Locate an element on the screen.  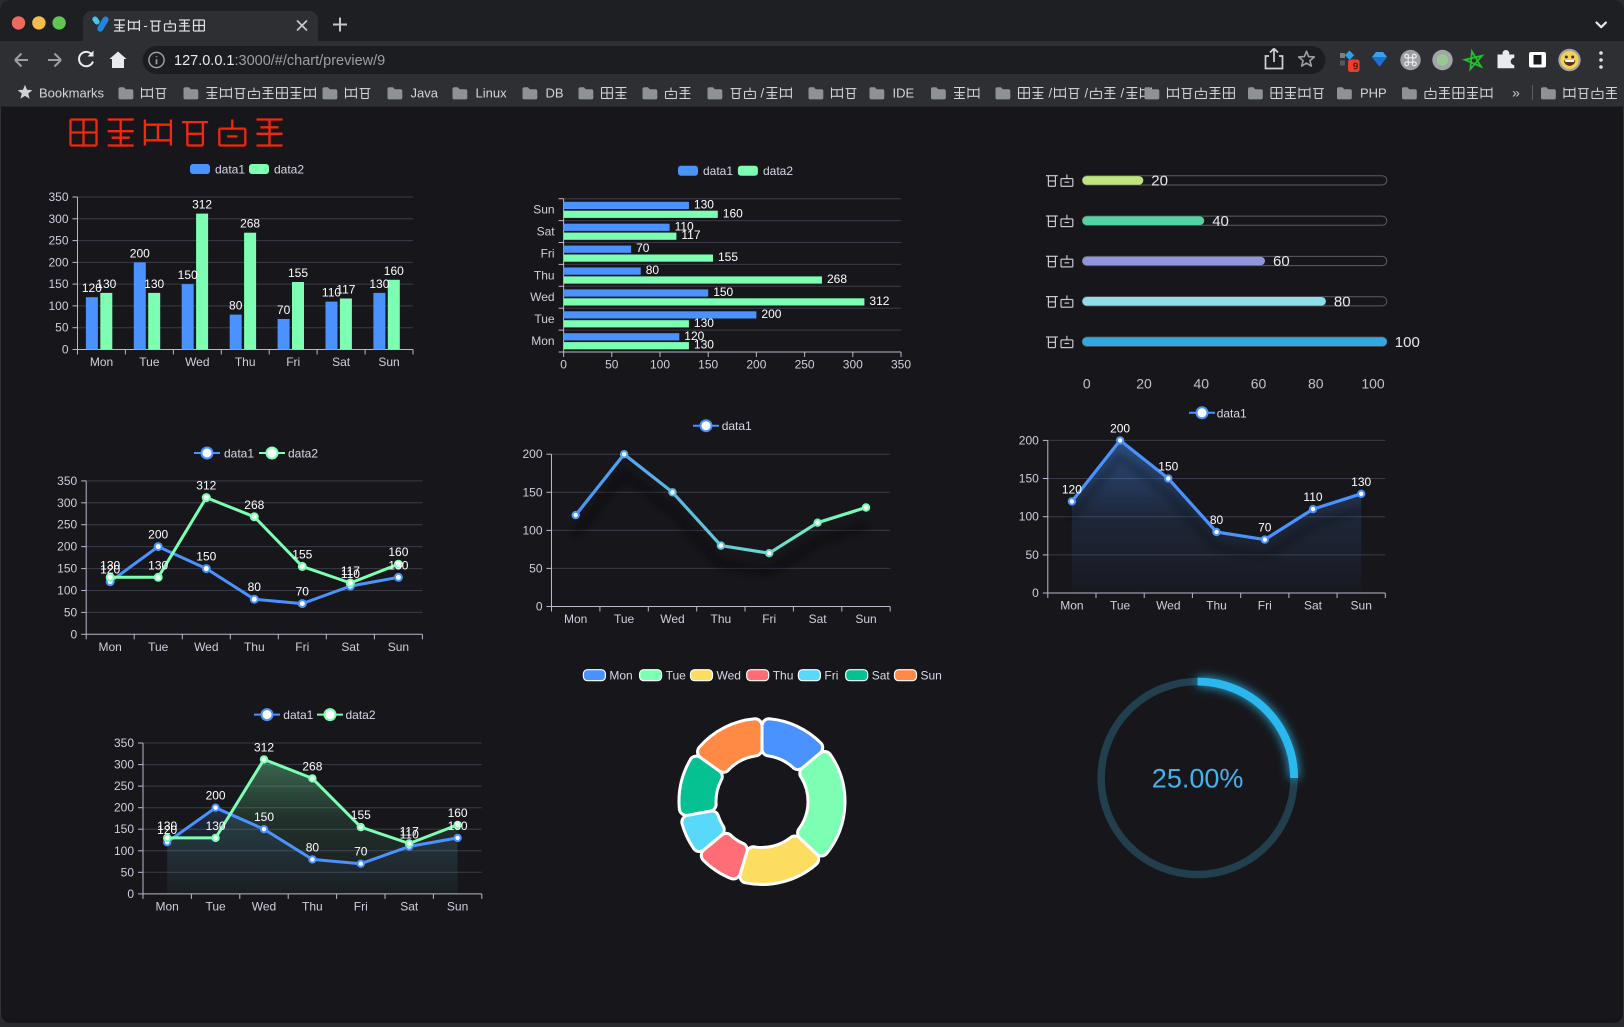
svg-text: 70 is located at coordinates (284, 310).